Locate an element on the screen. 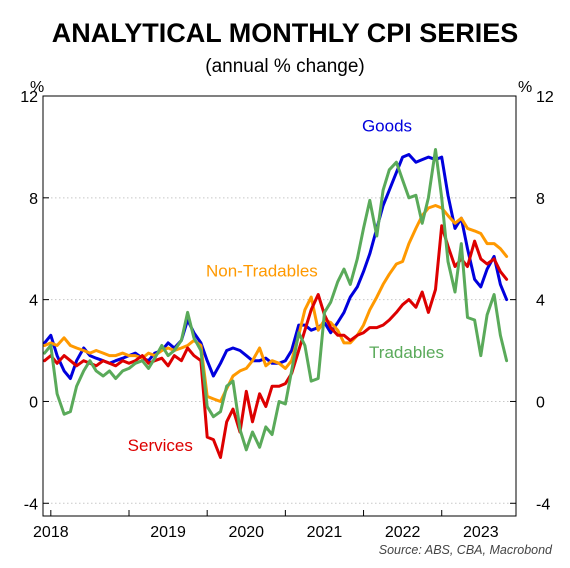 The height and width of the screenshot is (568, 570). y-tick-label-right: 8 is located at coordinates (540, 199).